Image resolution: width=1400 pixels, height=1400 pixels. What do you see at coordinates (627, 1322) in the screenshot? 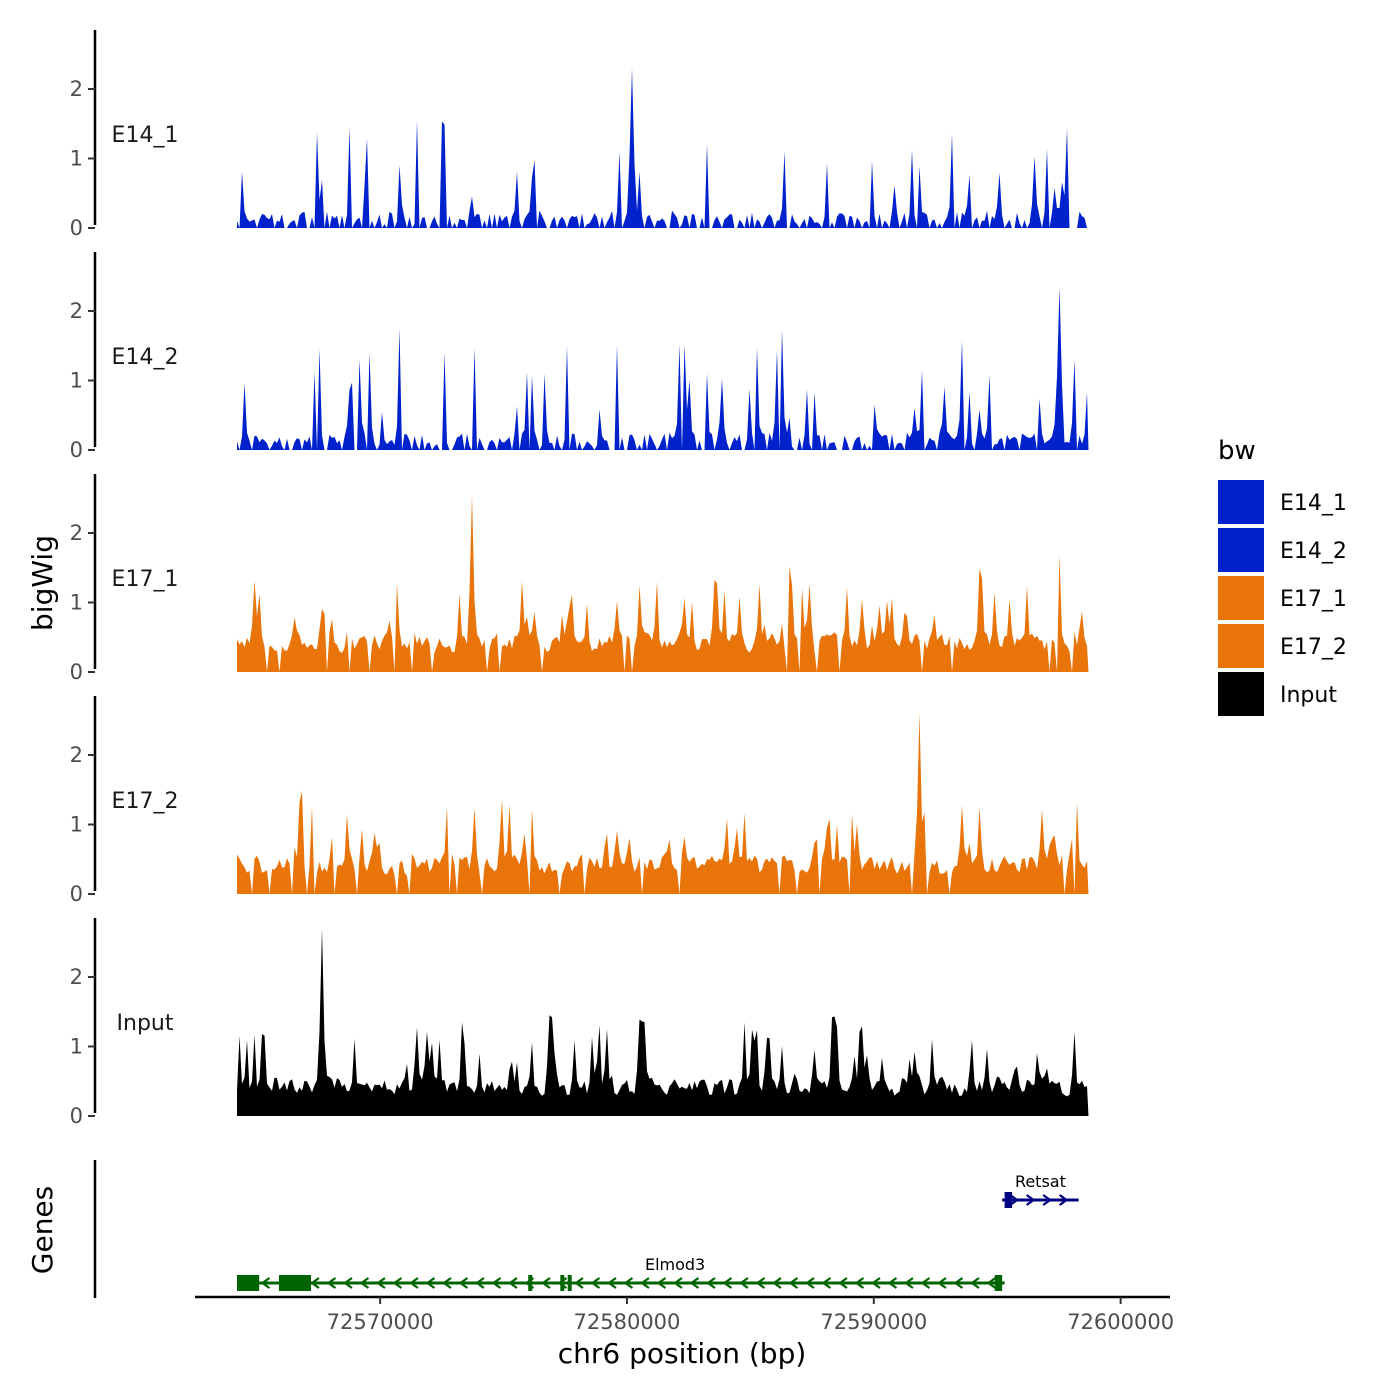
I see `x-tick-label: 72580000` at bounding box center [627, 1322].